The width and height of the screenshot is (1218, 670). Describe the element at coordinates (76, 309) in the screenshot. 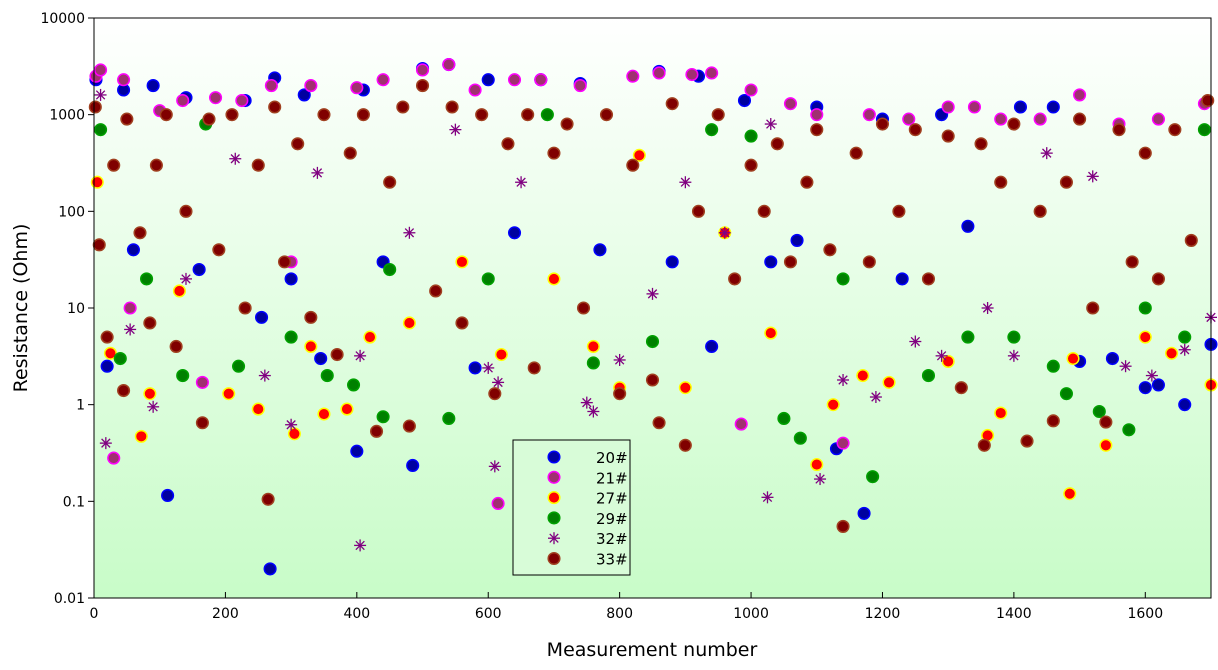

I see `y-tick-label: 10` at that location.